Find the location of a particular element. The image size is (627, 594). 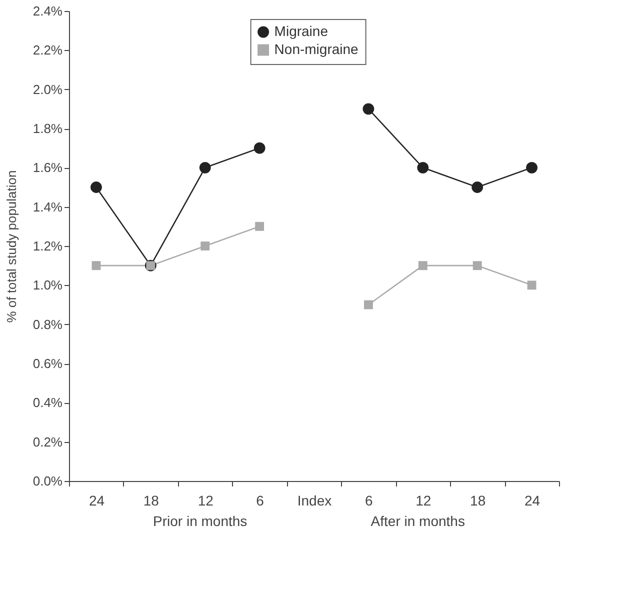

x-tick-label: Index is located at coordinates (314, 500).